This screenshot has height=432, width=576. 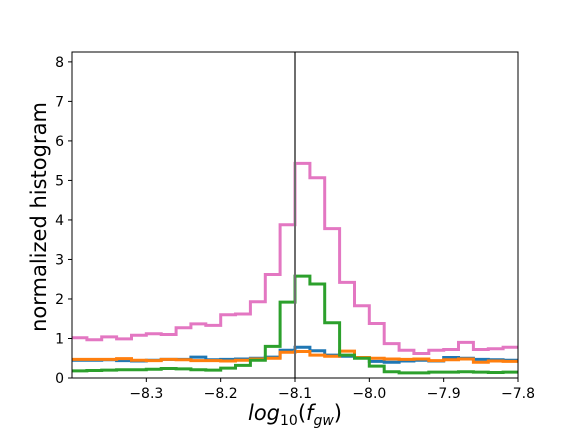 I want to click on x-axis-label-variable: f, so click(x=311, y=413).